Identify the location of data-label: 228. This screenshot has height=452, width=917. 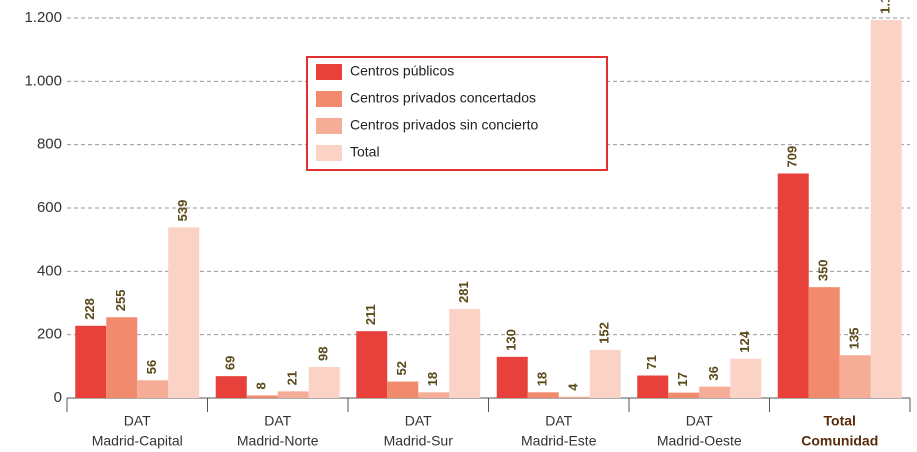
(89, 309).